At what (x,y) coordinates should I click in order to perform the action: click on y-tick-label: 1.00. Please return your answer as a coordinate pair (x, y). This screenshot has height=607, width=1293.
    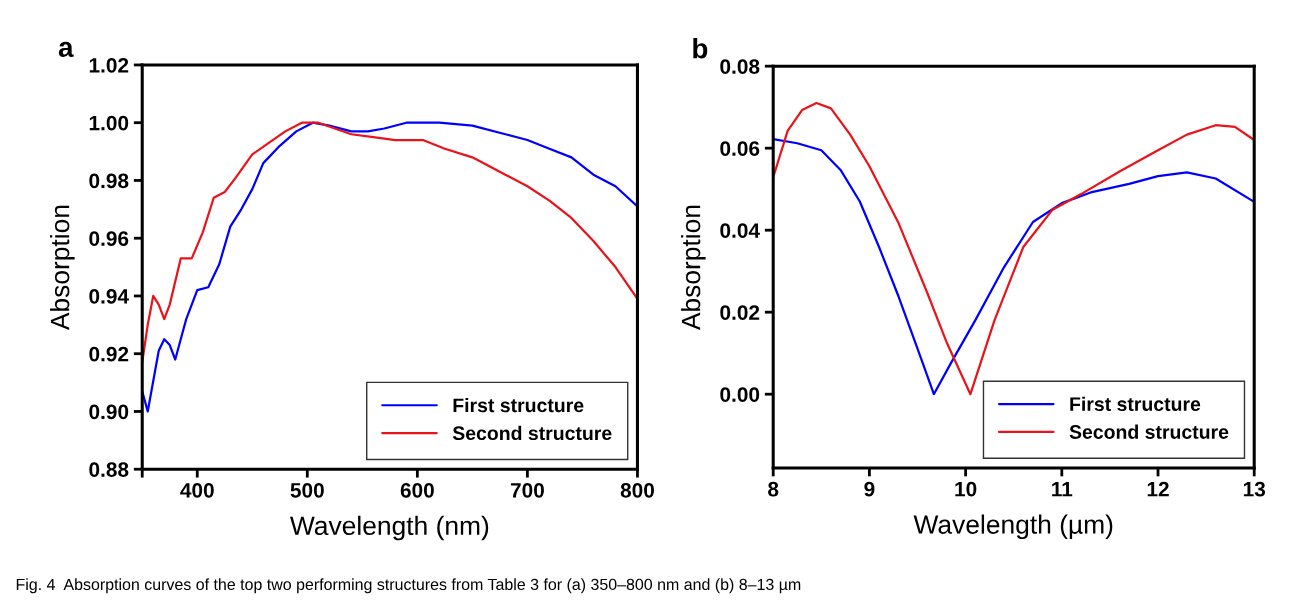
    Looking at the image, I should click on (109, 123).